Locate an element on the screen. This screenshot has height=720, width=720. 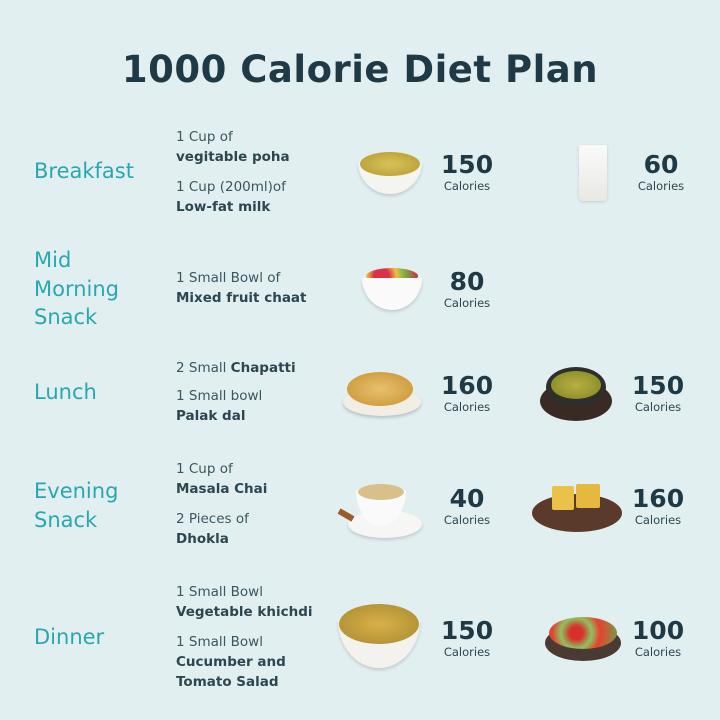
text: Dinner is located at coordinates (69, 637).